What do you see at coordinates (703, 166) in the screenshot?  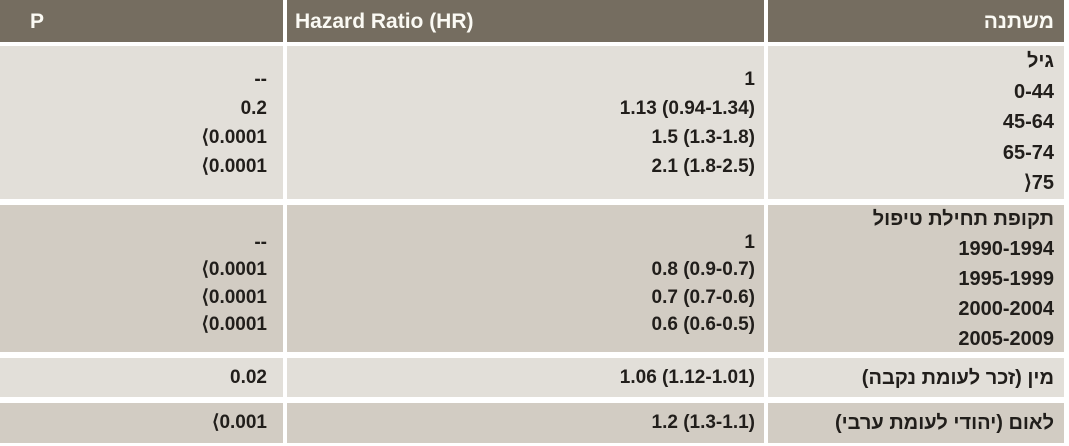 I see `cell-line: 2.1 (1.8-2.5)` at bounding box center [703, 166].